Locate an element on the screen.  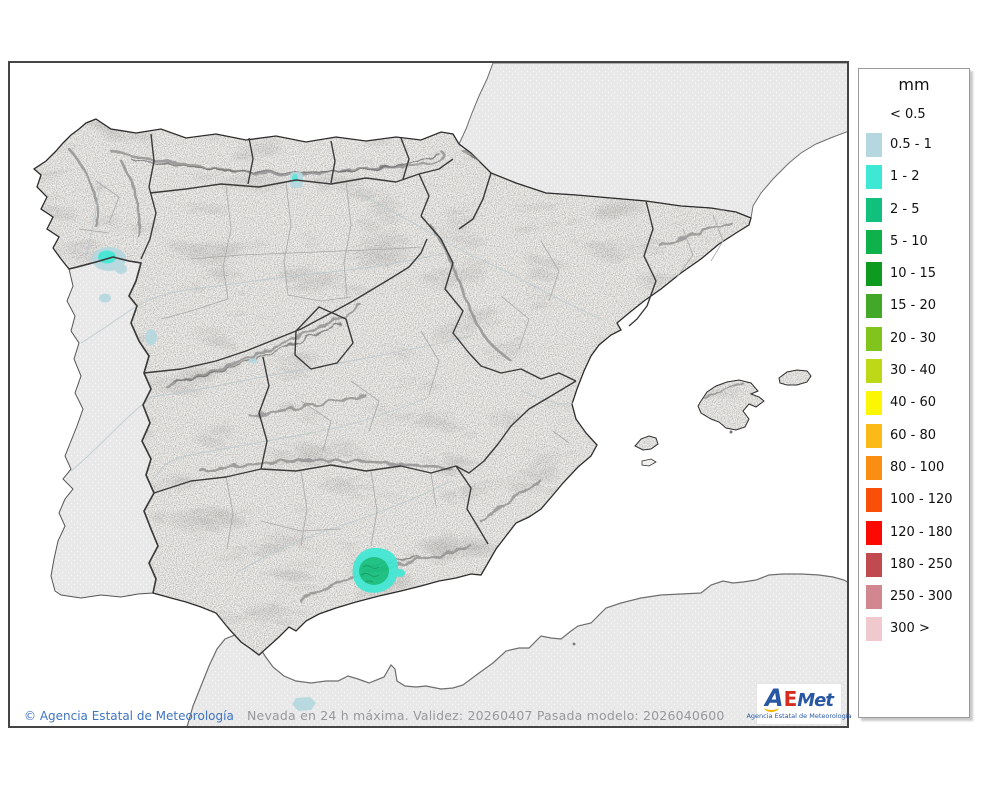
legend-label: 60 - 80 is located at coordinates (913, 435).